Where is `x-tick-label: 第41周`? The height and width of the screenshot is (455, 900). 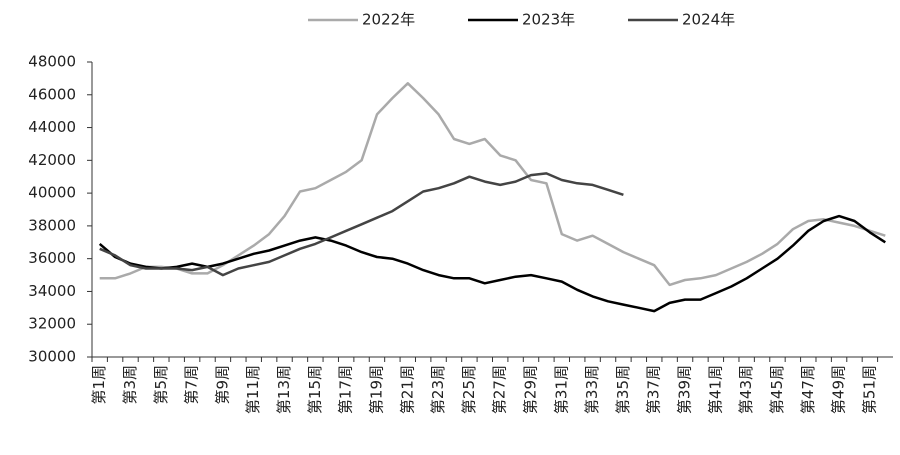
x-tick-label: 第41周 is located at coordinates (715, 389).